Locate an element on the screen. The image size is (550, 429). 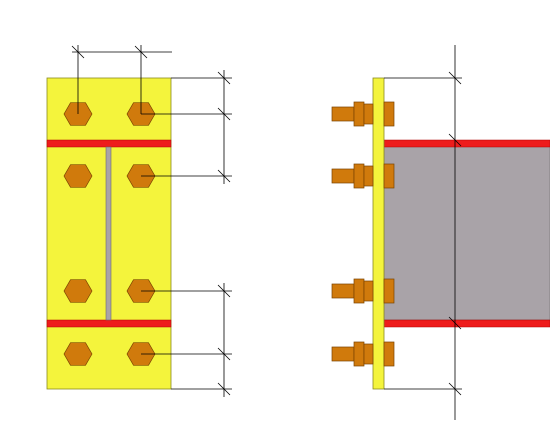
front-vertical-dimension-top is located at coordinates (186, 127).